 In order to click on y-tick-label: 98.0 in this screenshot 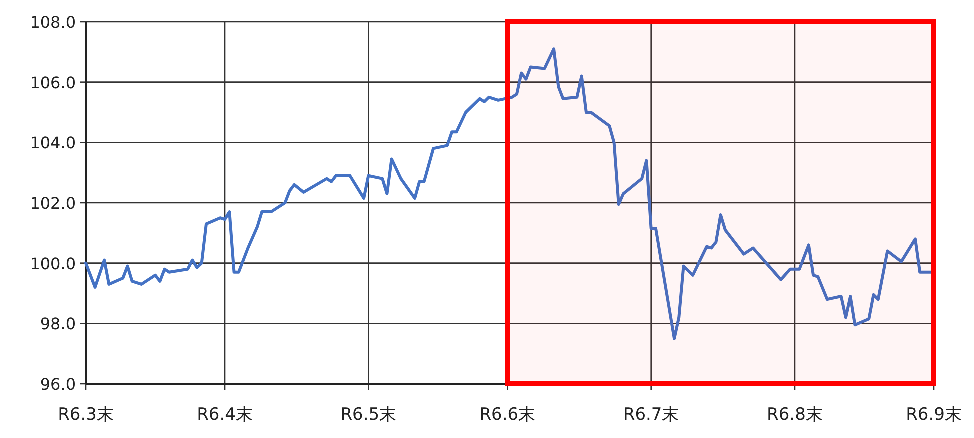, I will do `click(58, 324)`.